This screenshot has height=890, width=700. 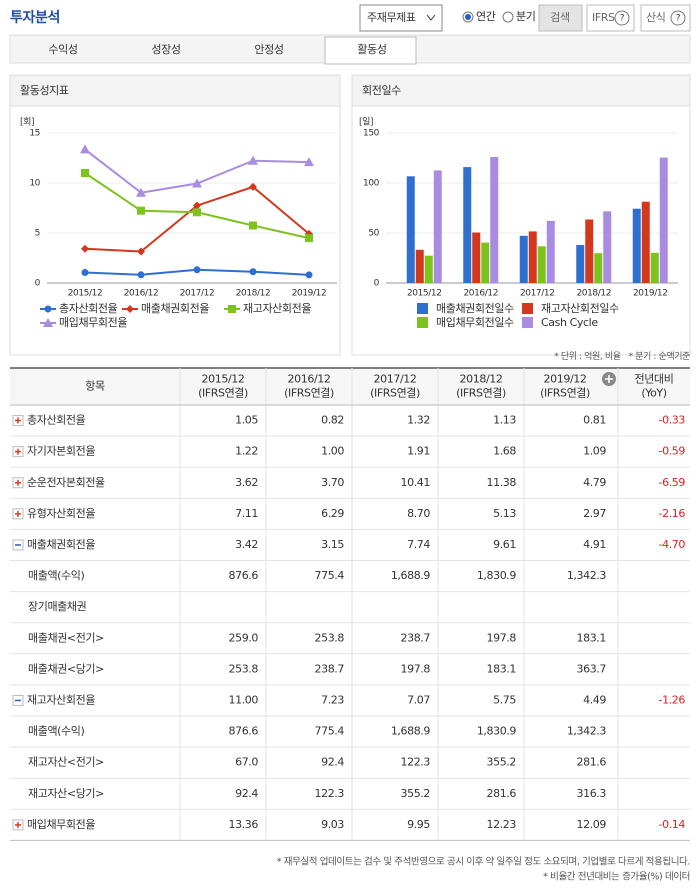 I want to click on cell: 9.95, so click(x=418, y=824).